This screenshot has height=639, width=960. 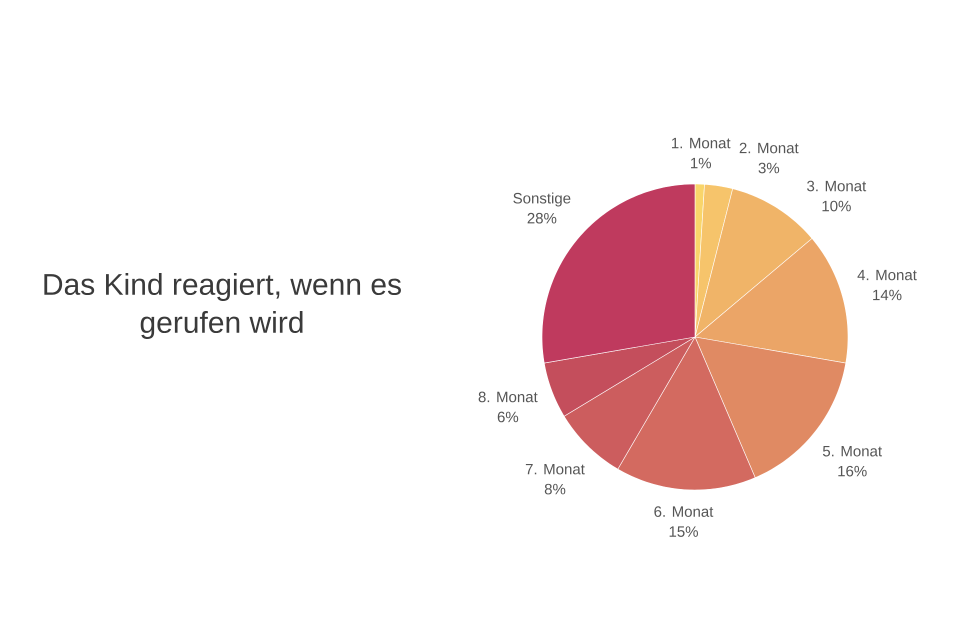 I want to click on slice-label: 6. Monat, so click(x=684, y=511).